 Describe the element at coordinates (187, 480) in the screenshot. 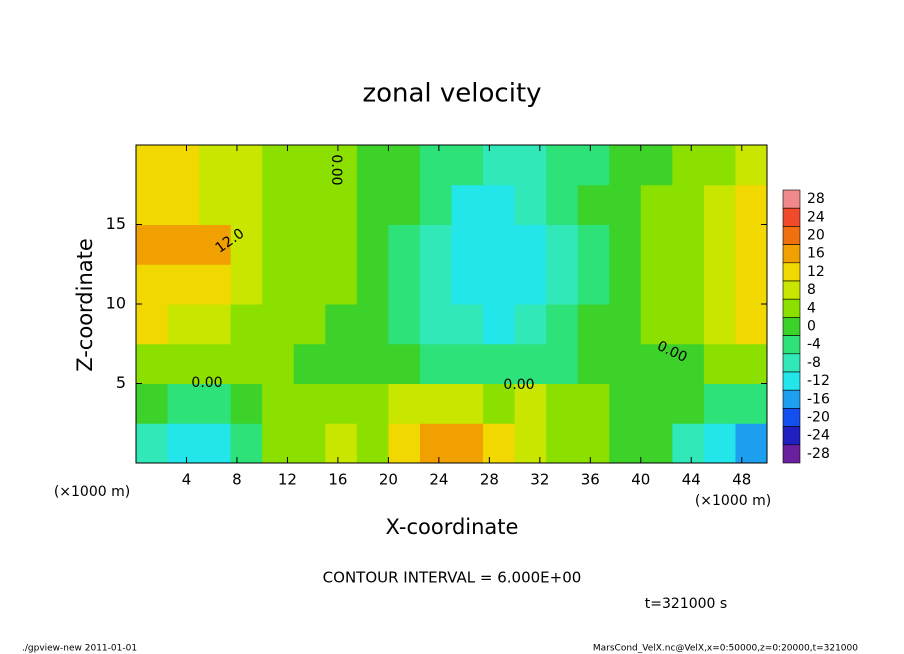

I see `x-tick-label: 4` at that location.